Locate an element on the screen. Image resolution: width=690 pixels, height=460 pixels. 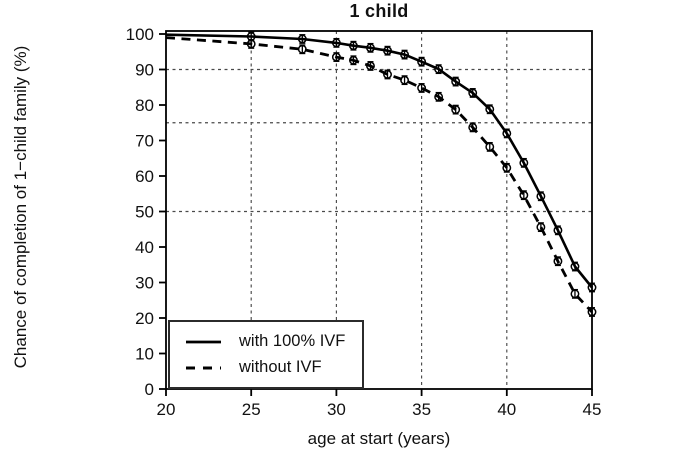
y-tick-label: 50 is located at coordinates (144, 212).